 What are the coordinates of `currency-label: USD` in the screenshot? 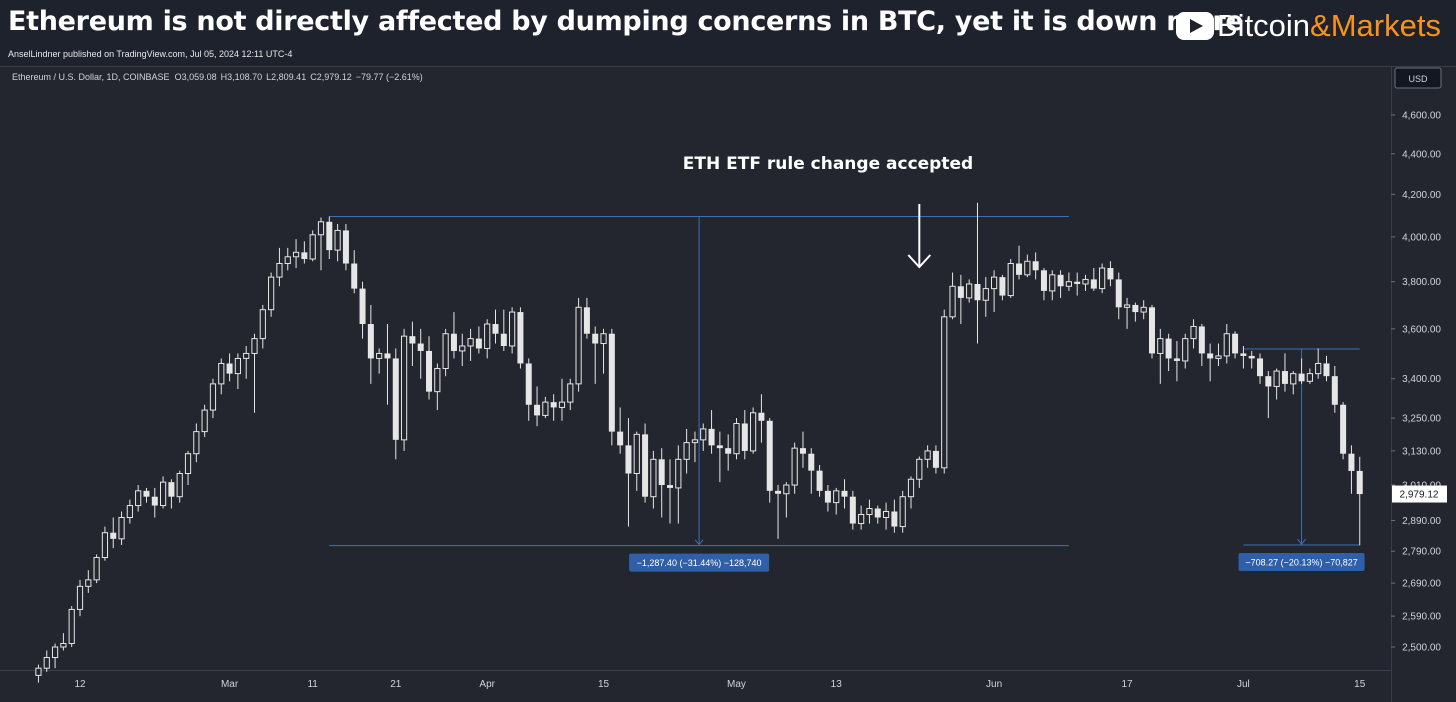 It's located at (1418, 79).